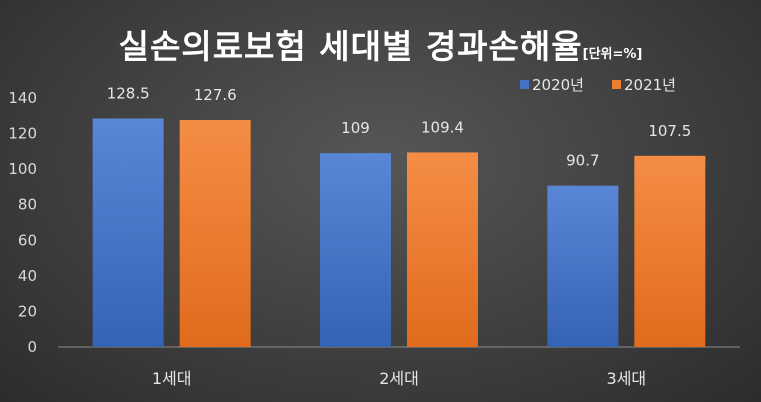 This screenshot has height=402, width=761. What do you see at coordinates (558, 85) in the screenshot?
I see `legend-label: 2020년` at bounding box center [558, 85].